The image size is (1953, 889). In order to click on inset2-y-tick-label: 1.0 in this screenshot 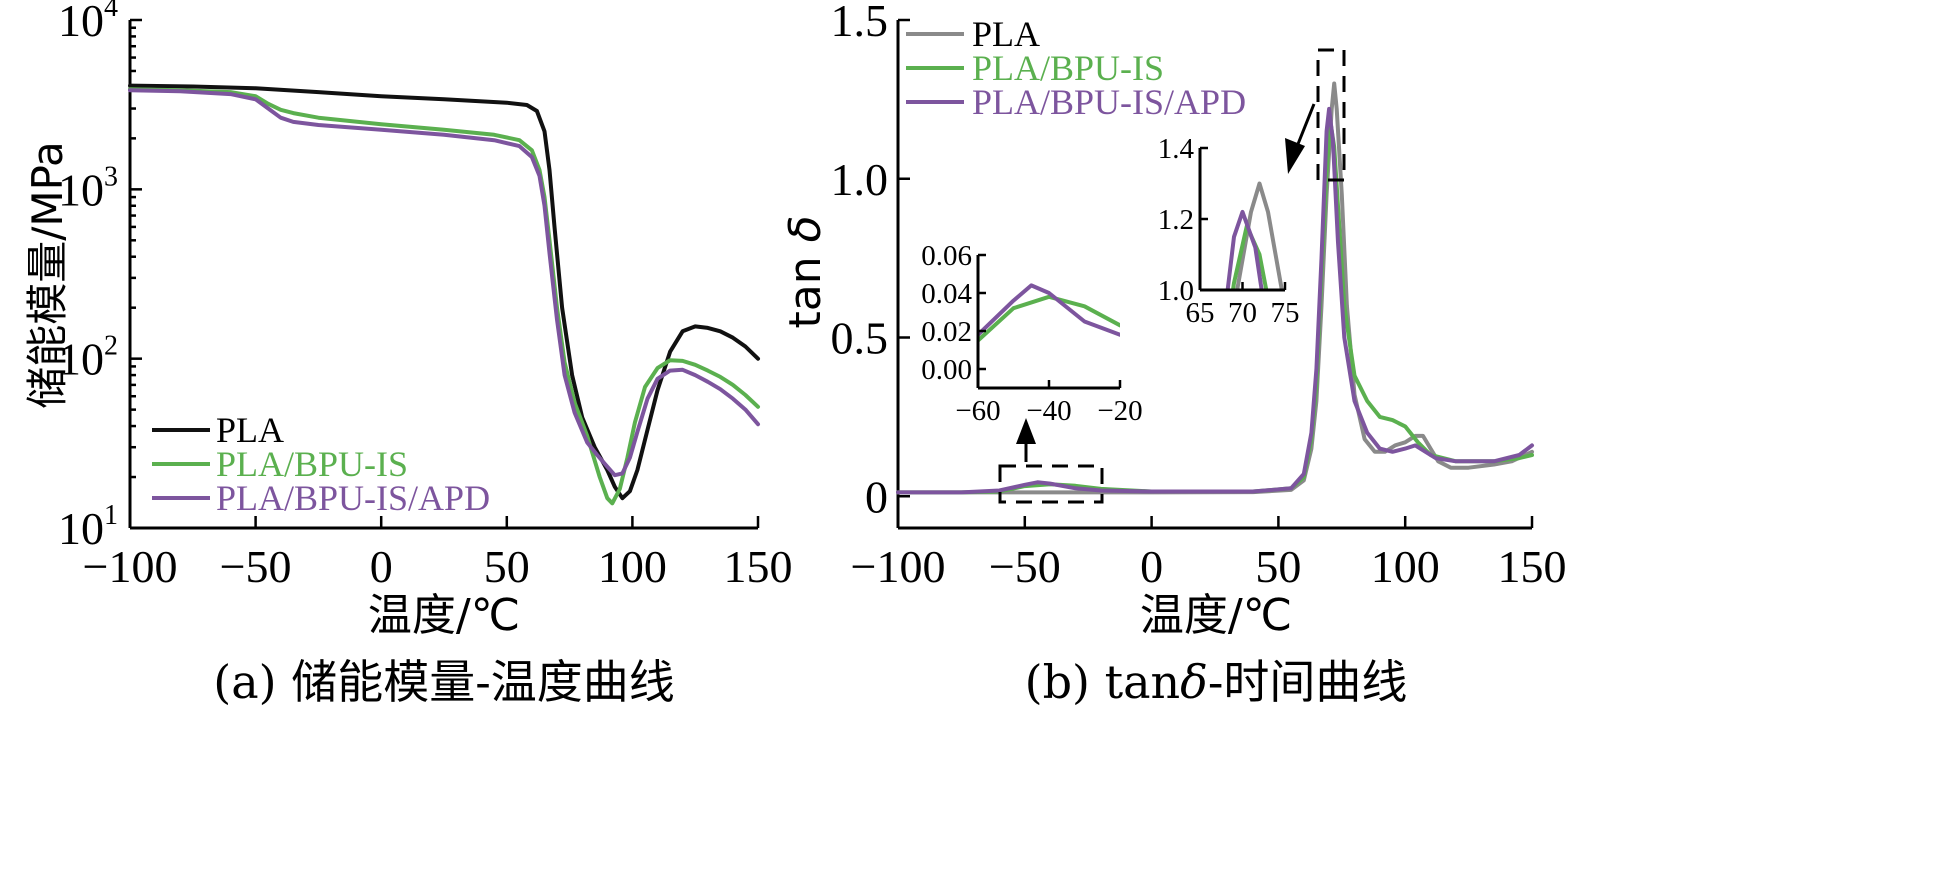, I will do `click(1176, 291)`.